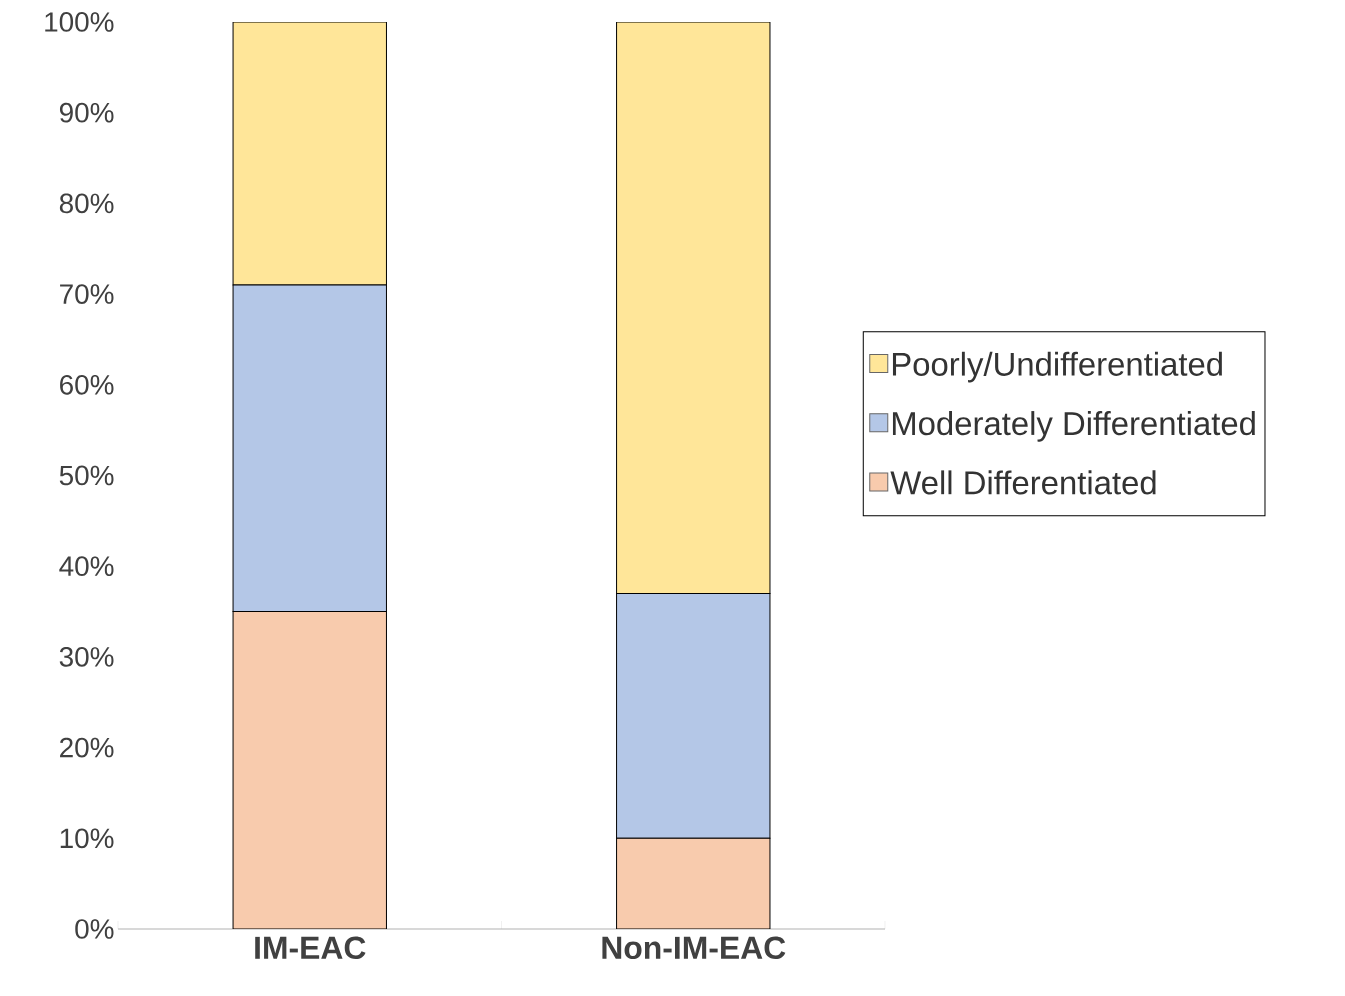 This screenshot has width=1345, height=996. What do you see at coordinates (87, 384) in the screenshot?
I see `y-tick-label: 60%` at bounding box center [87, 384].